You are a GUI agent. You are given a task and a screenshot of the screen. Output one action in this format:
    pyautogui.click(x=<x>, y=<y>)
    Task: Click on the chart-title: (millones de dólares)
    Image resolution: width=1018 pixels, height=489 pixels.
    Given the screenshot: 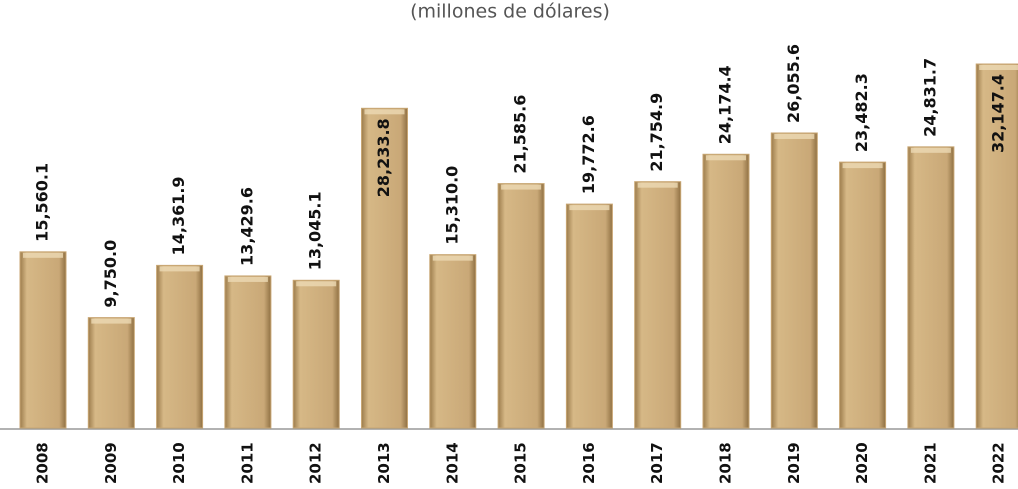 What is the action you would take?
    pyautogui.click(x=510, y=12)
    